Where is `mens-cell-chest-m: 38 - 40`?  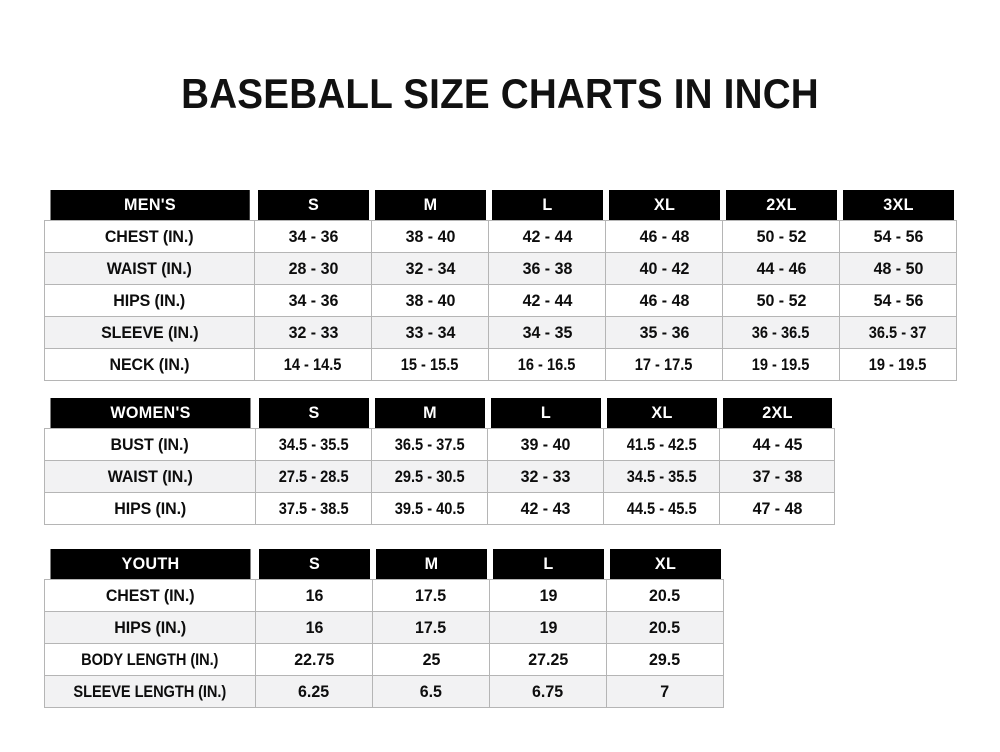
mens-cell-chest-m: 38 - 40 is located at coordinates (430, 236).